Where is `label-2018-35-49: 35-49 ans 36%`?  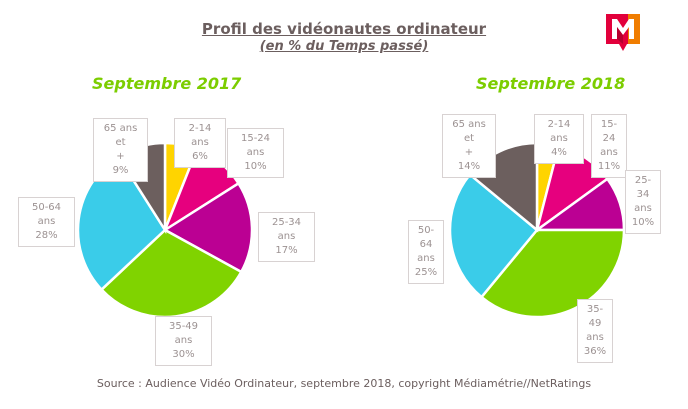 label-2018-35-49: 35-49 ans 36% is located at coordinates (595, 331).